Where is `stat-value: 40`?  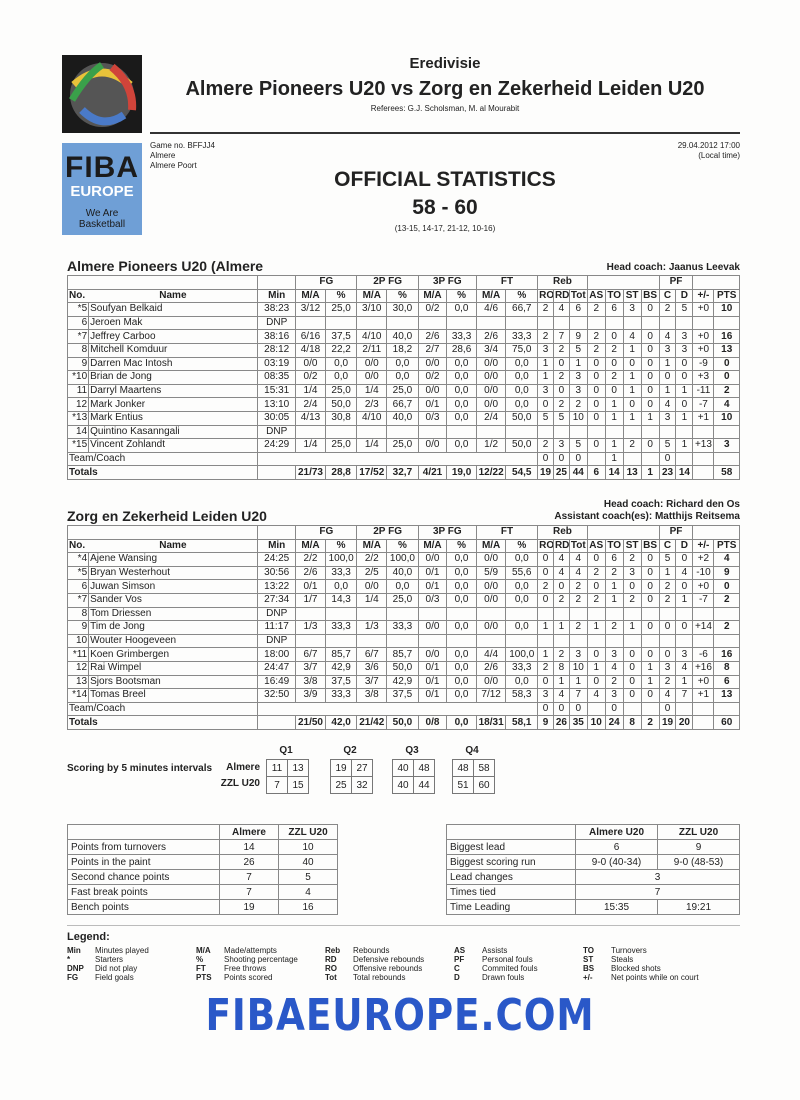 stat-value: 40 is located at coordinates (308, 862).